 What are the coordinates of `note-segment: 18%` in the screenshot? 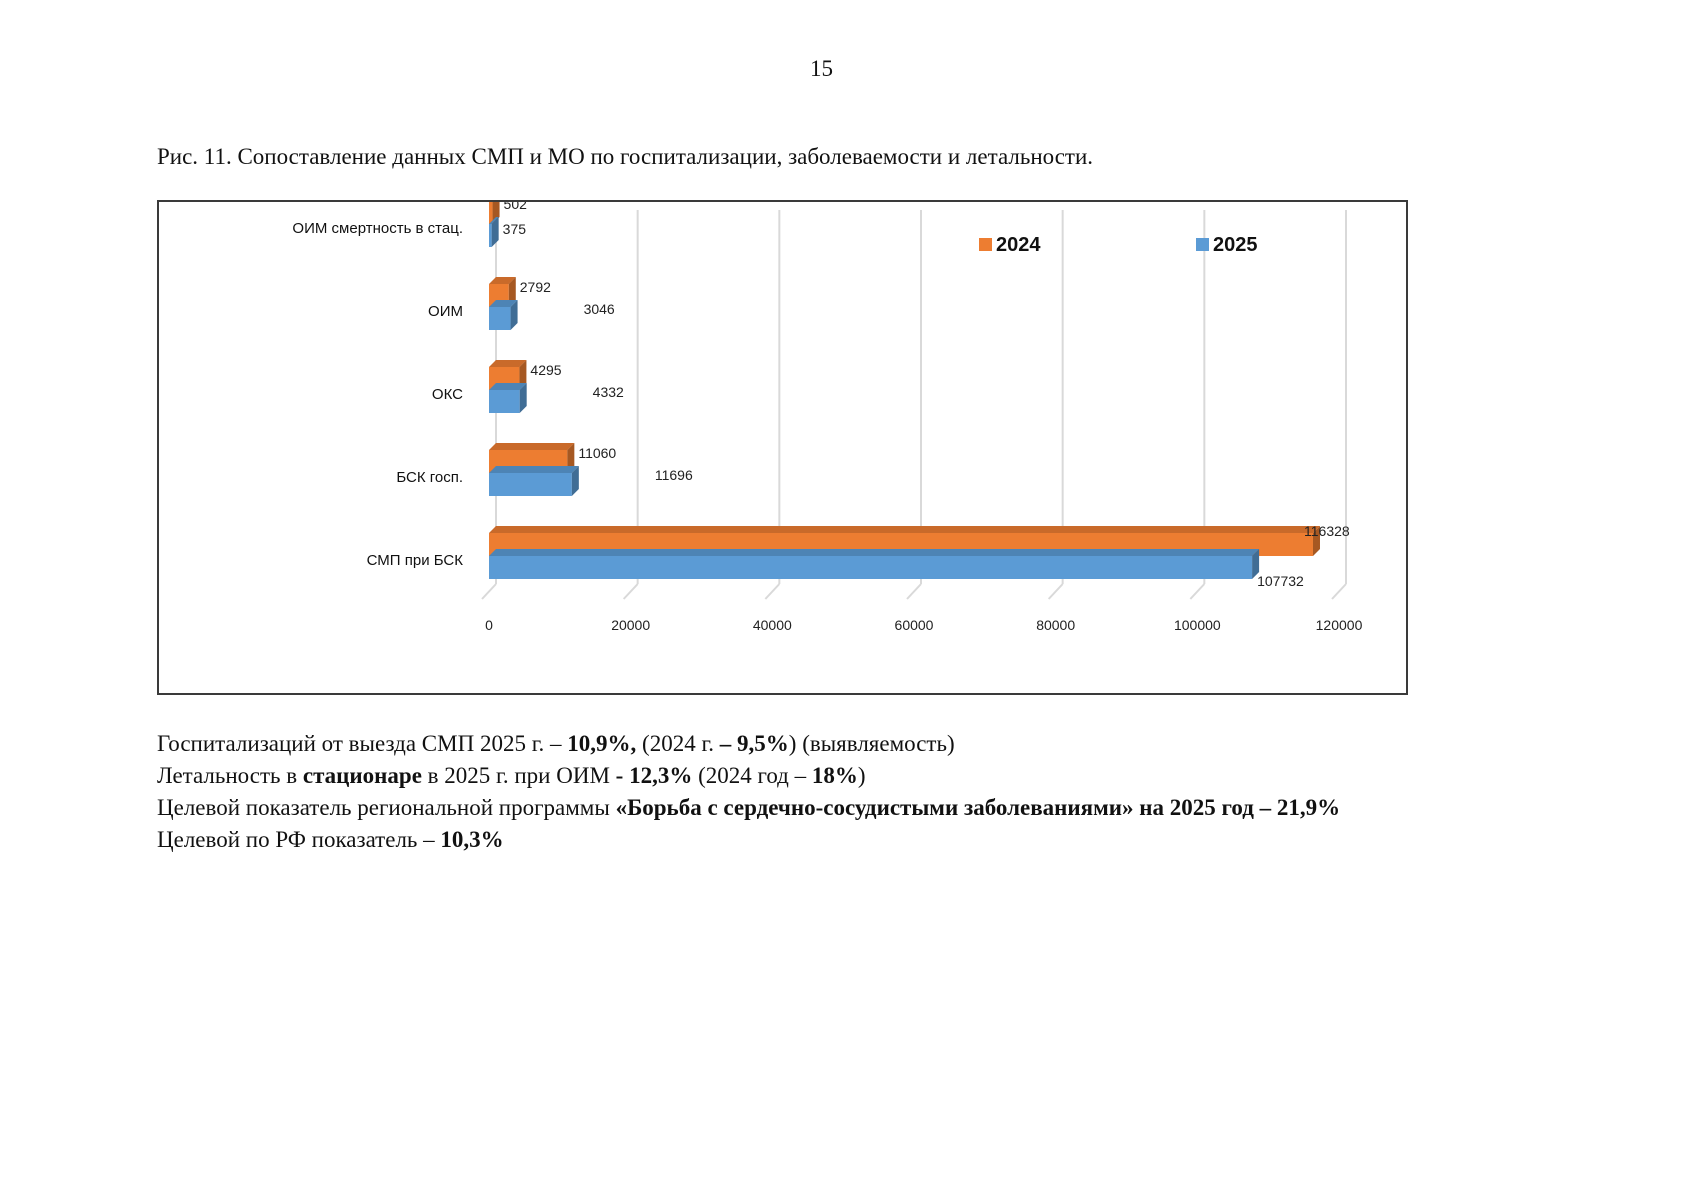 It's located at (834, 775).